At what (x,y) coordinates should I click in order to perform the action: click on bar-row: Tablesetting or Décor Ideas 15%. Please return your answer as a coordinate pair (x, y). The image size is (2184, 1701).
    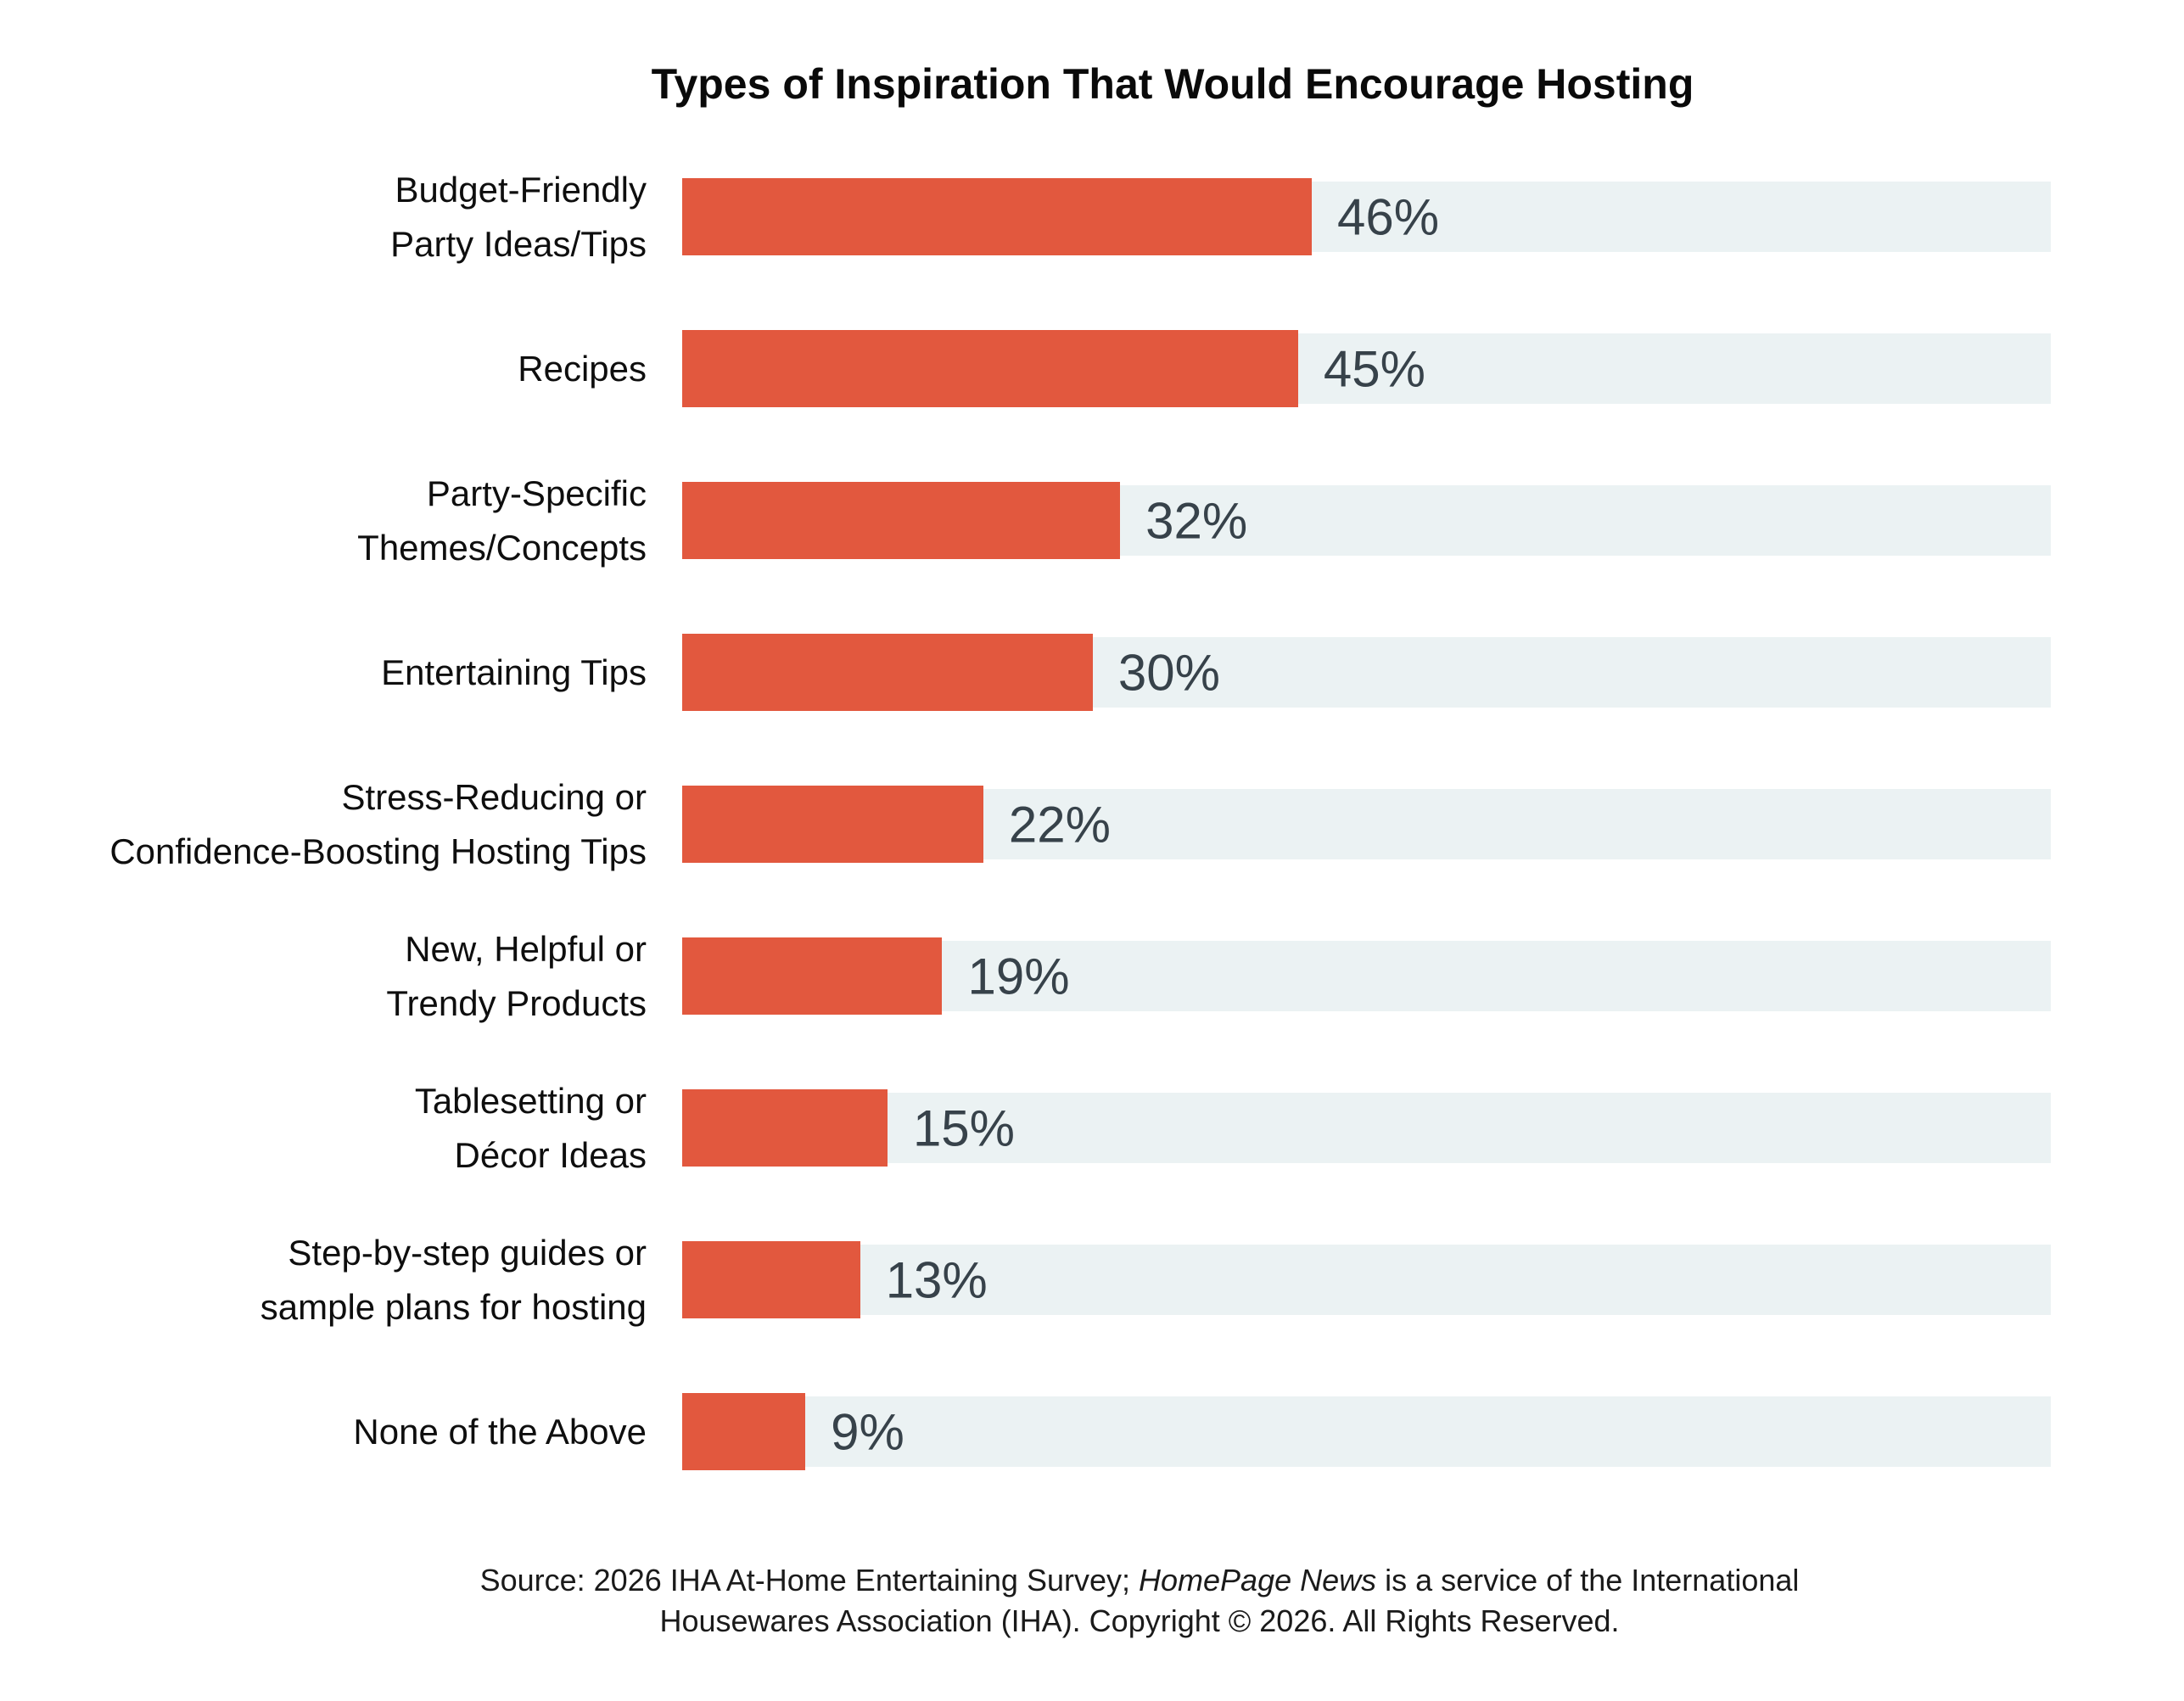
    Looking at the image, I should click on (1092, 1128).